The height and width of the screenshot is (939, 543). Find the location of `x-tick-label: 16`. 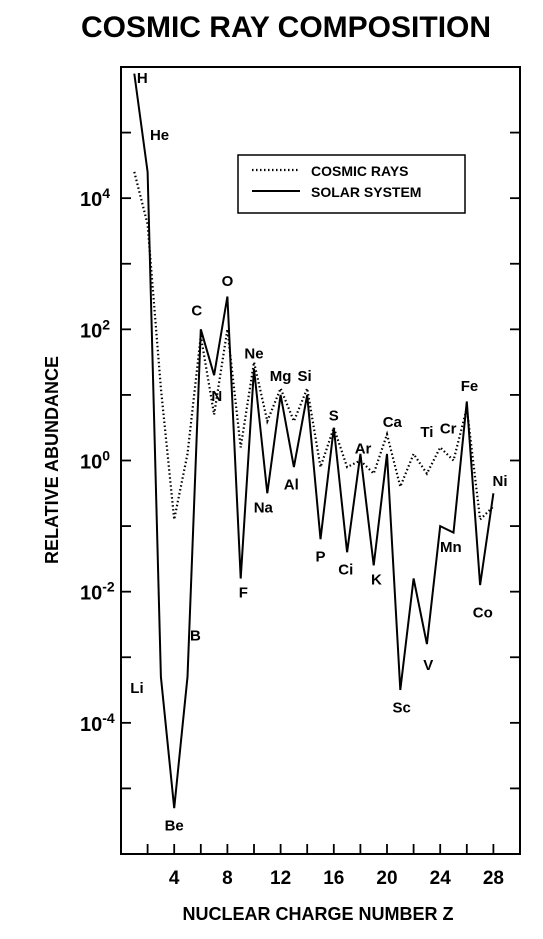

x-tick-label: 16 is located at coordinates (333, 878).